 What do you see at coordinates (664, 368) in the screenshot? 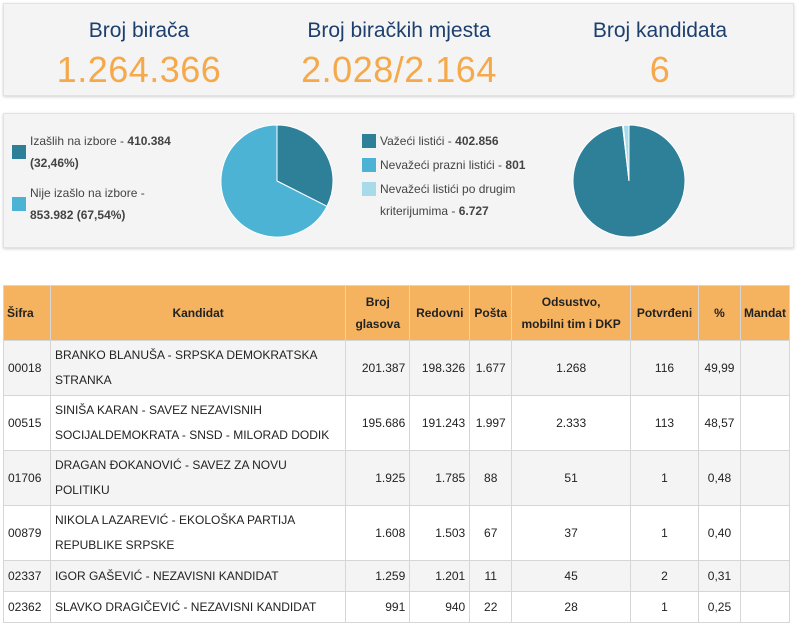
I see `cell-potvrdeni: 116` at bounding box center [664, 368].